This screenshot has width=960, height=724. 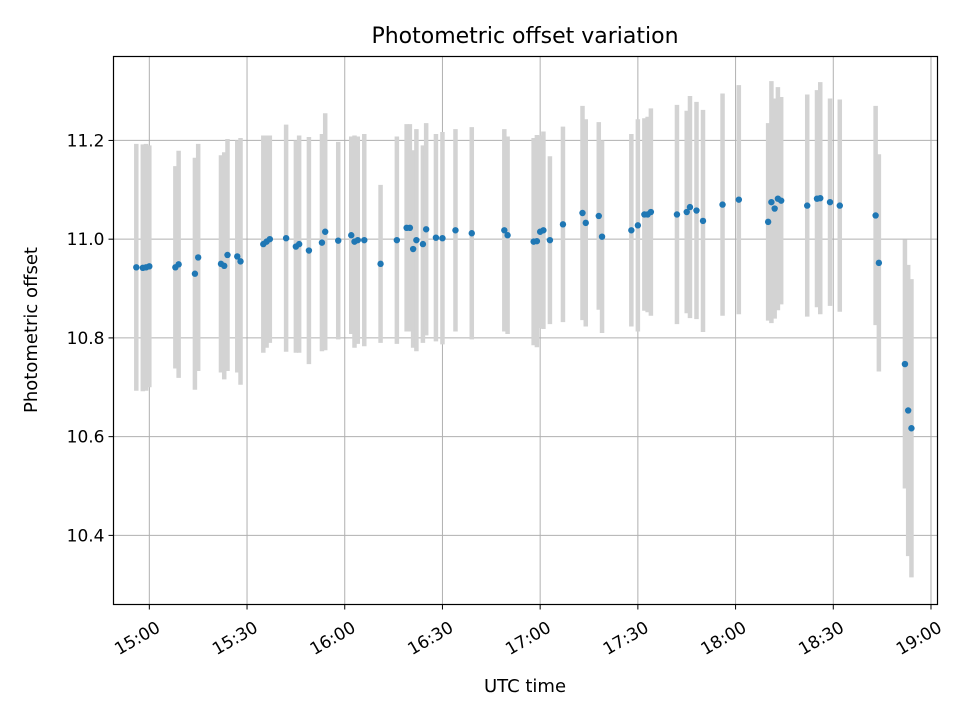 What do you see at coordinates (86, 536) in the screenshot?
I see `y-tick-label: 10.4` at bounding box center [86, 536].